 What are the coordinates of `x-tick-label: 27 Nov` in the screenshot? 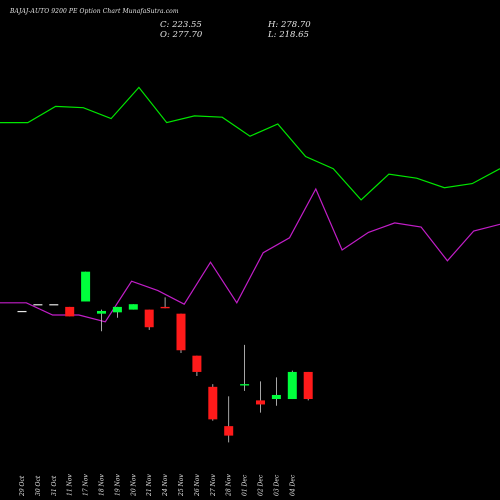 It's located at (213, 485).